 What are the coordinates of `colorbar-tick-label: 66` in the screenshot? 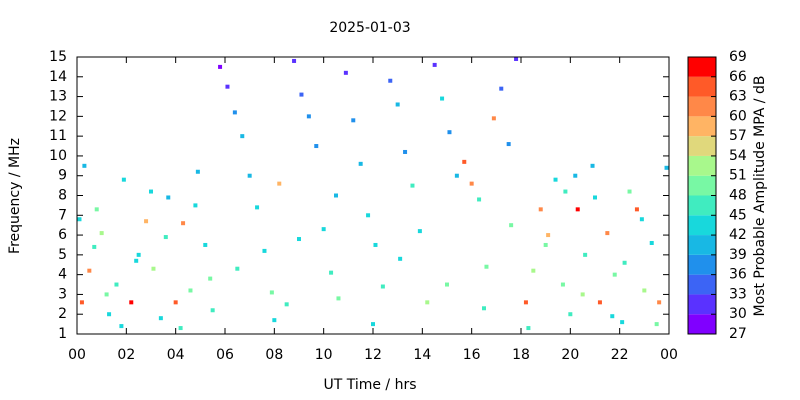 It's located at (738, 77).